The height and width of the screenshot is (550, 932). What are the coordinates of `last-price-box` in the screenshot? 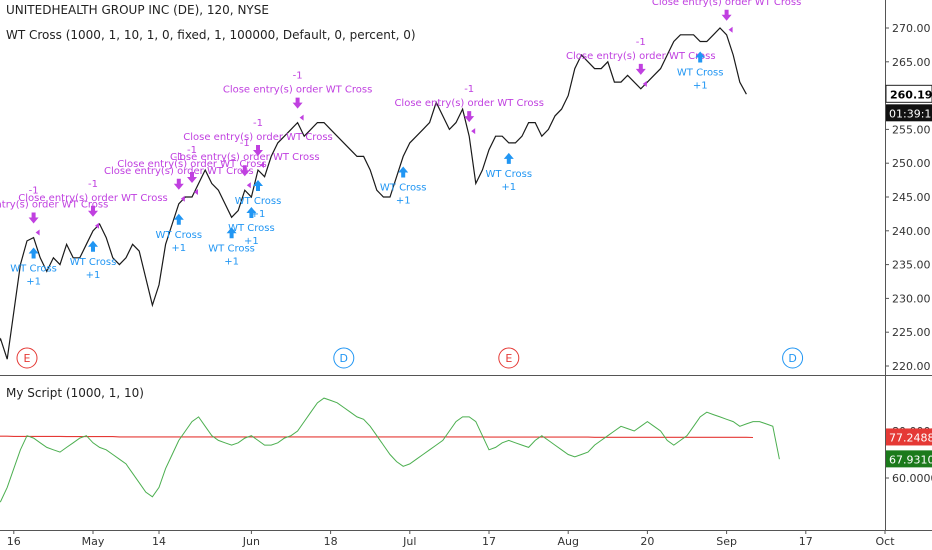 It's located at (908, 93).